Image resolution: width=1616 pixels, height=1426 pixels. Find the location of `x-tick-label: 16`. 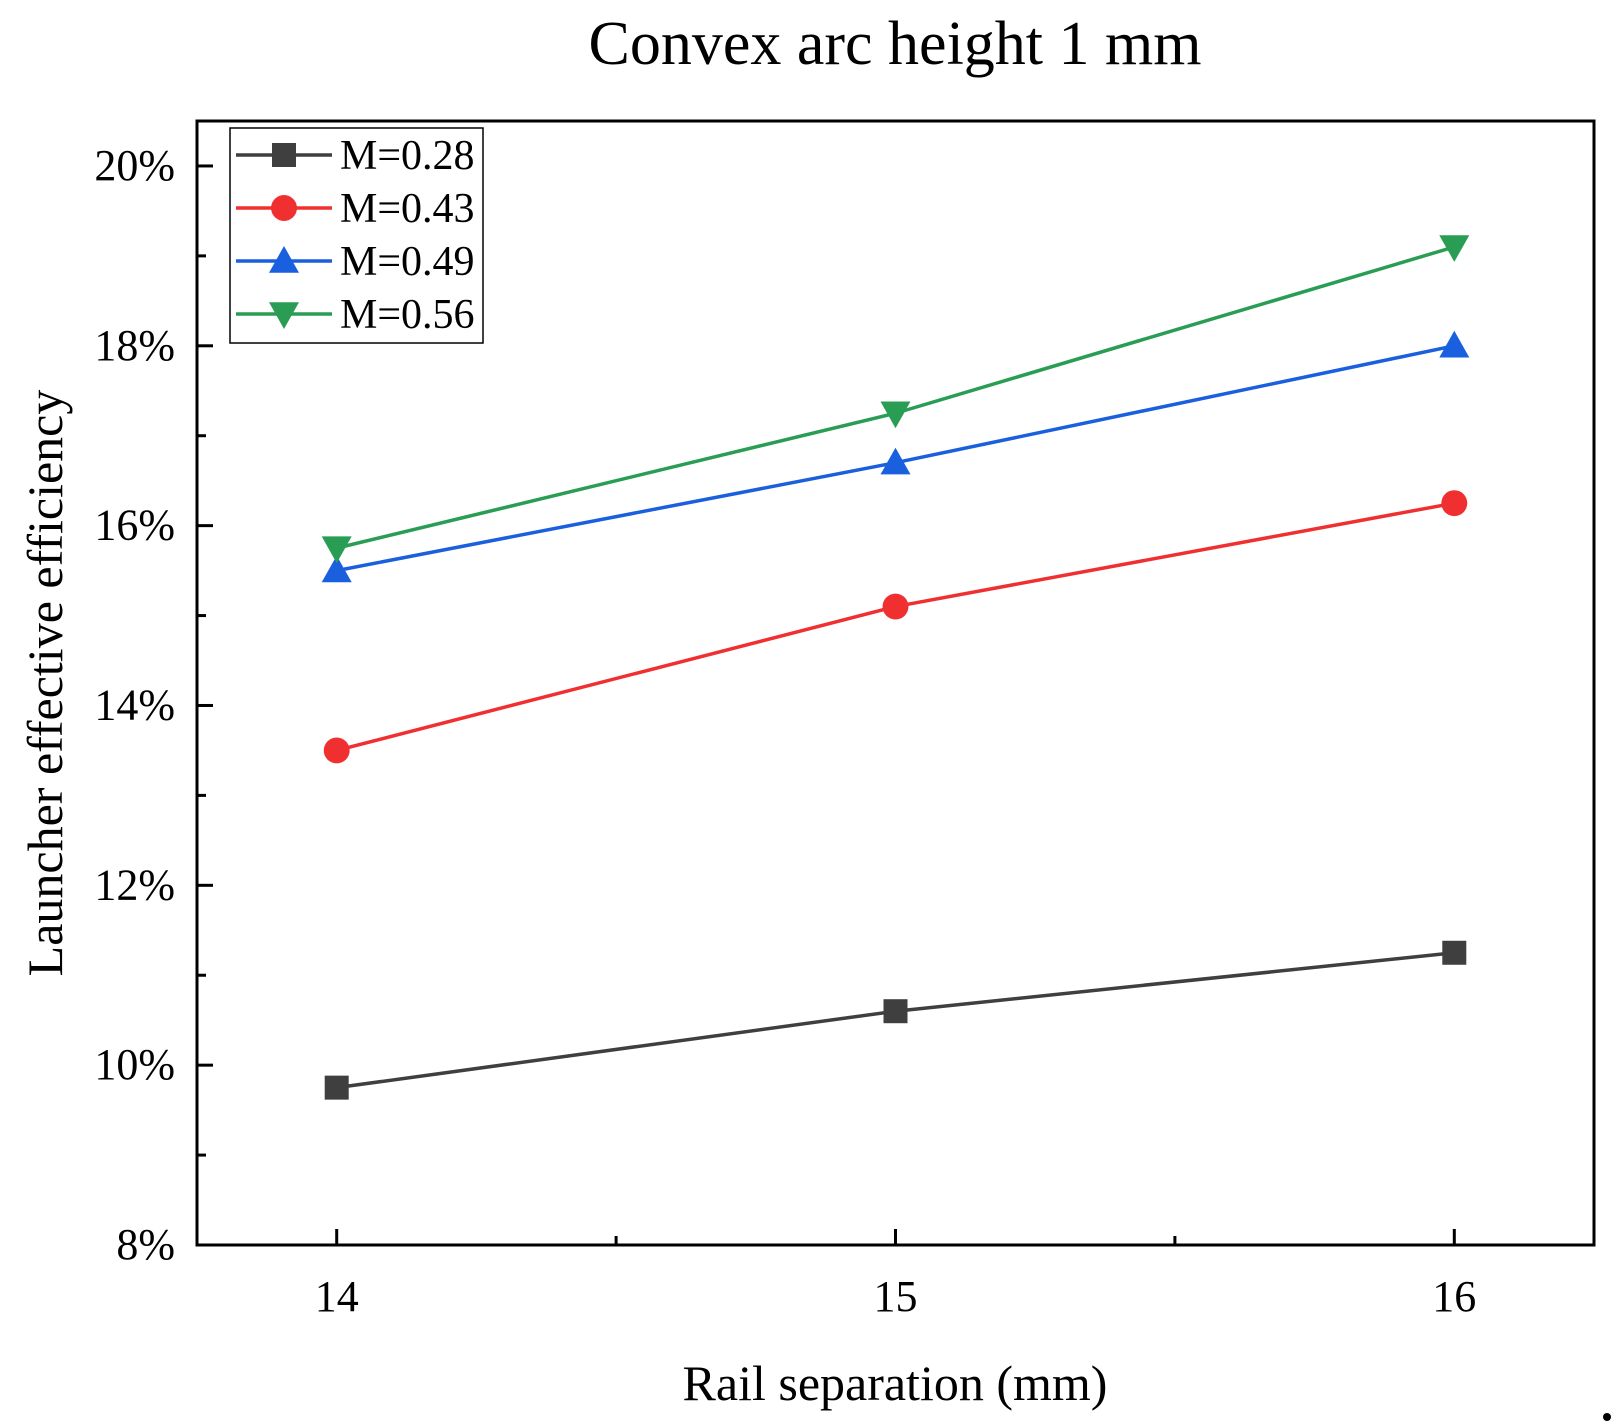

x-tick-label: 16 is located at coordinates (1454, 1296).